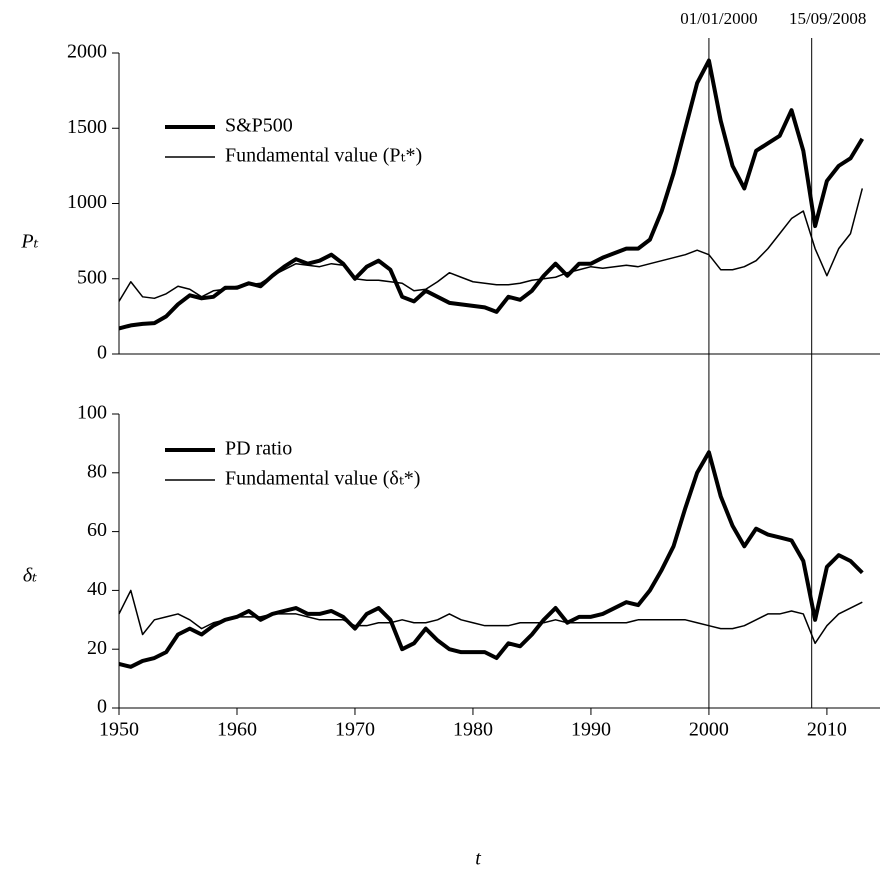 The image size is (891, 886). Describe the element at coordinates (323, 156) in the screenshot. I see `legend-label: Fundamental value (Pₜ*)` at that location.